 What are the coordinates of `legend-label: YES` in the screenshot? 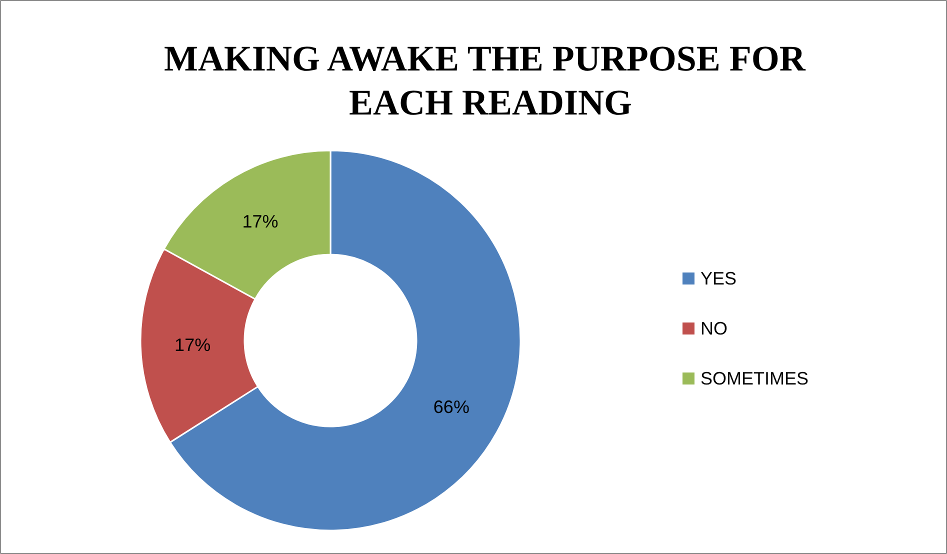 It's located at (718, 278).